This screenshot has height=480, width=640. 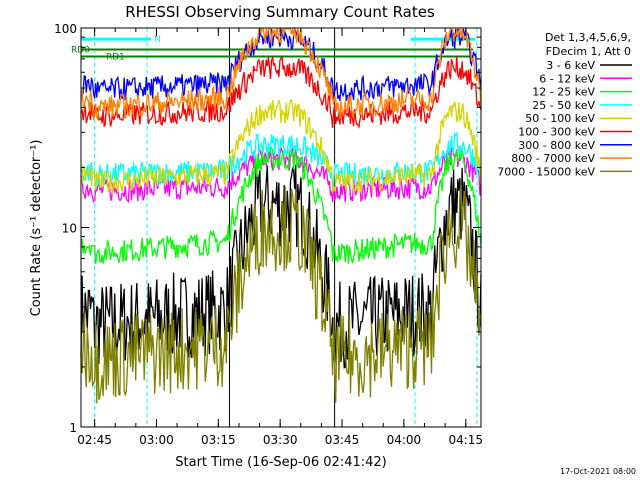 I want to click on legend-header-line-2: FDecim 1, Att 0, so click(x=588, y=51).